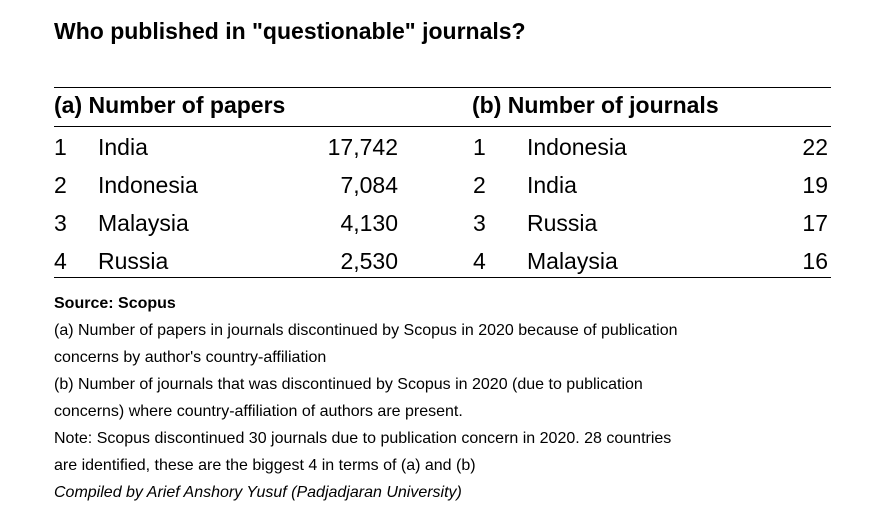 Image resolution: width=889 pixels, height=524 pixels. Describe the element at coordinates (815, 223) in the screenshot. I see `value-cell: 17` at that location.